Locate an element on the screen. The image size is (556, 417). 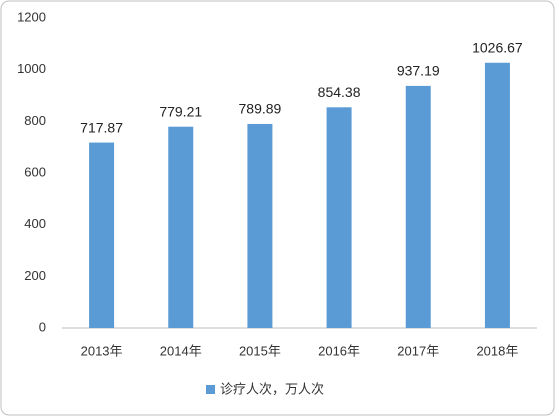
y-tick-label: 1000 is located at coordinates (31, 68).